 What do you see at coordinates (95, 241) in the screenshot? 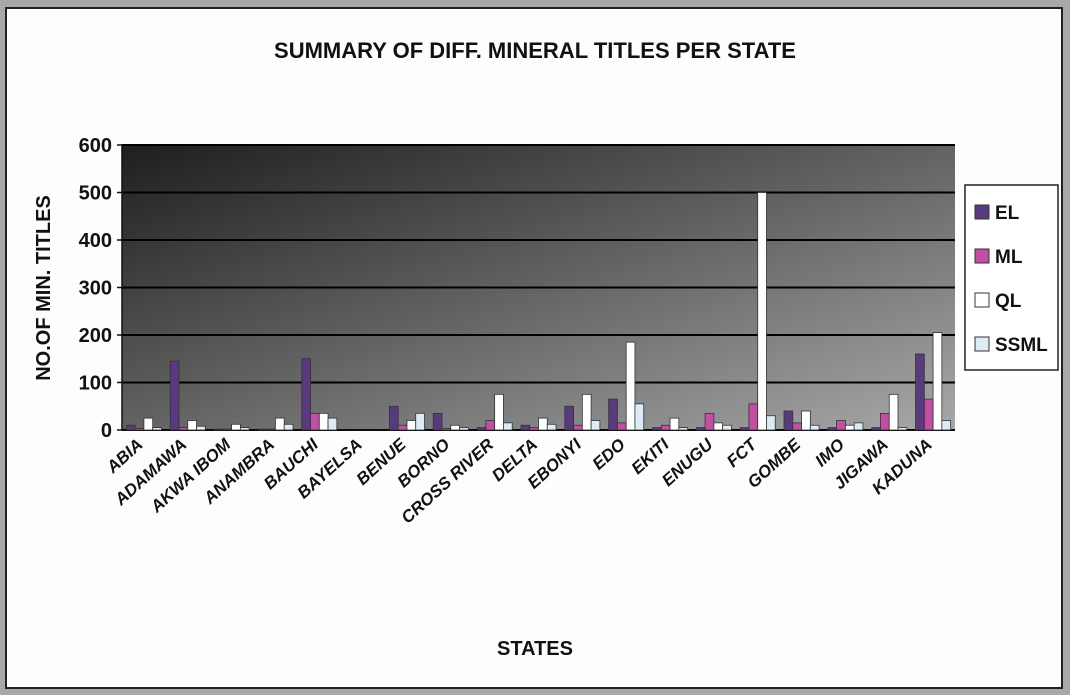
I see `y-tick-label: 400` at bounding box center [95, 241].